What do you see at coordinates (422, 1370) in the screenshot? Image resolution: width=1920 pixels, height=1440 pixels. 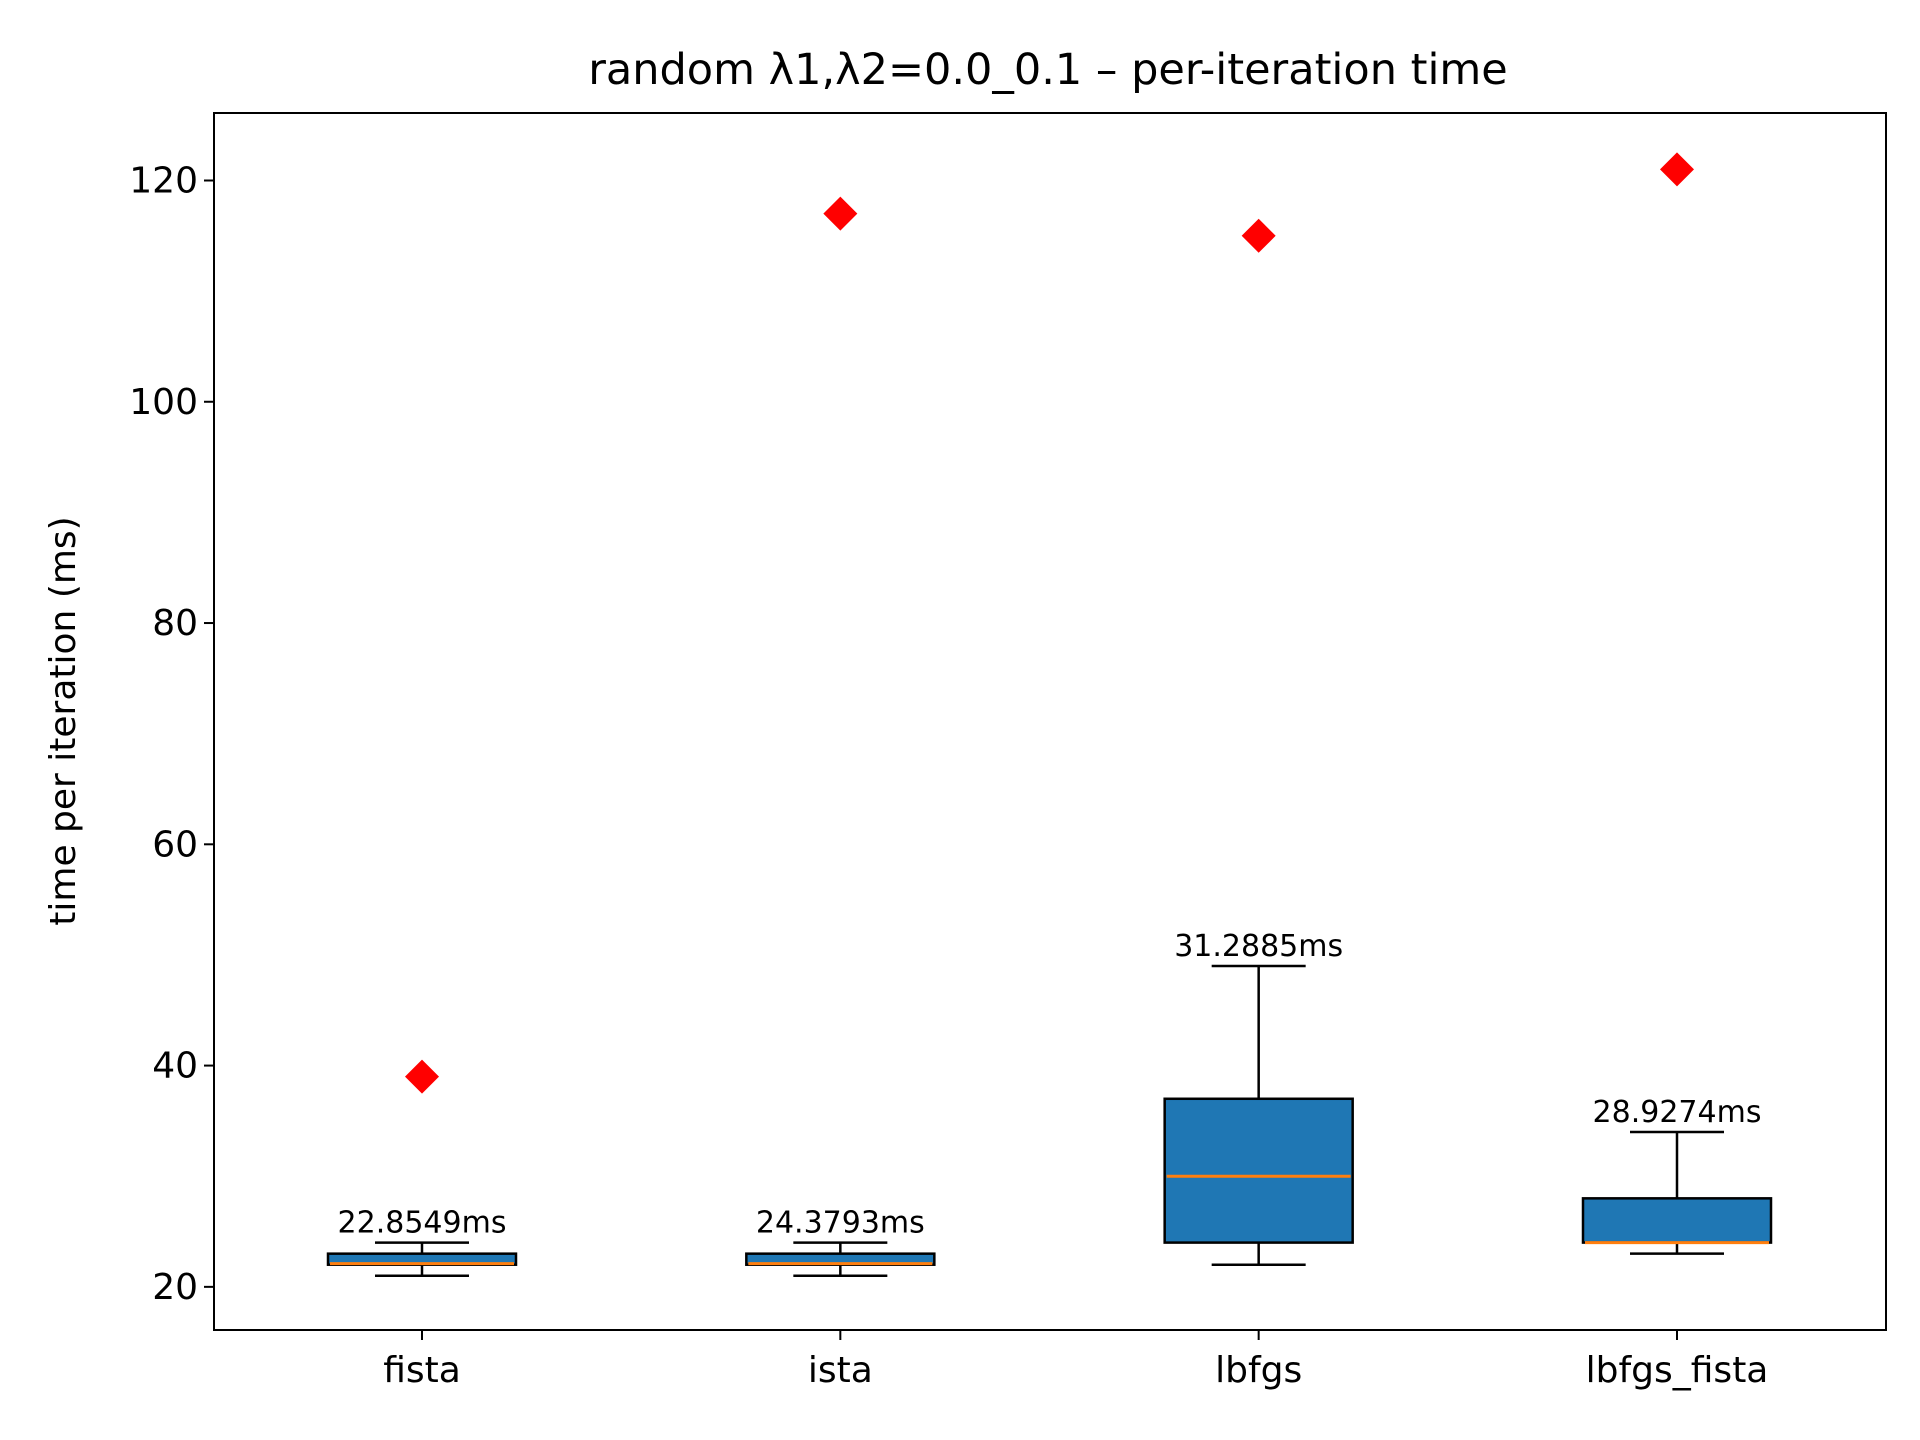 I see `x-tick-label: fista` at bounding box center [422, 1370].